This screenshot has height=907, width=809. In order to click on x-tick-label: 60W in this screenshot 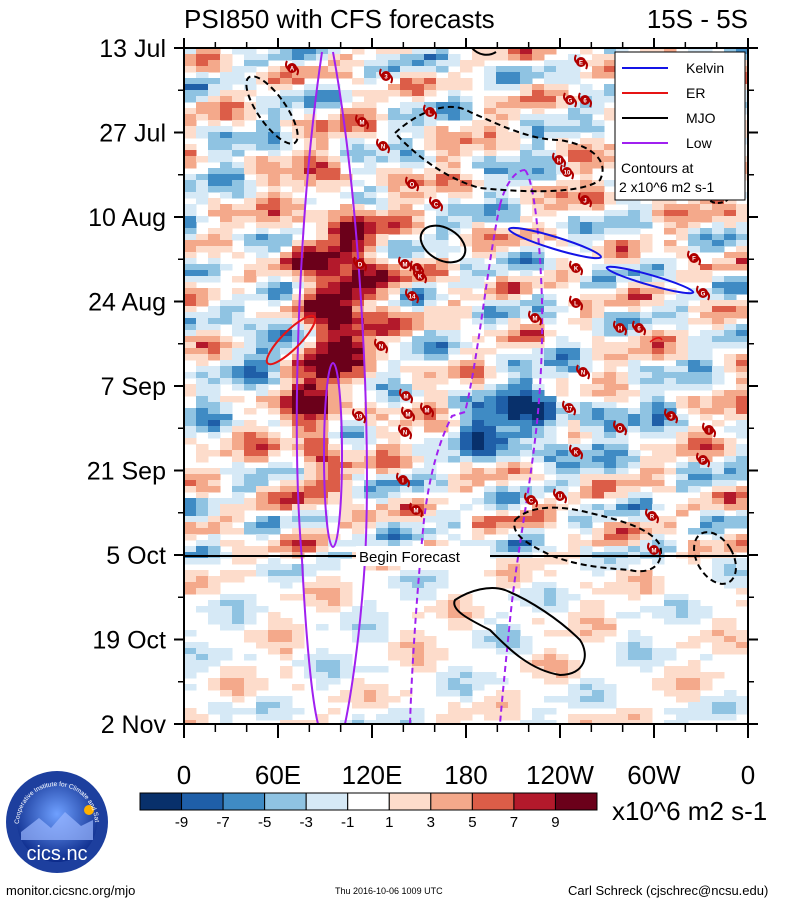, I will do `click(654, 775)`.